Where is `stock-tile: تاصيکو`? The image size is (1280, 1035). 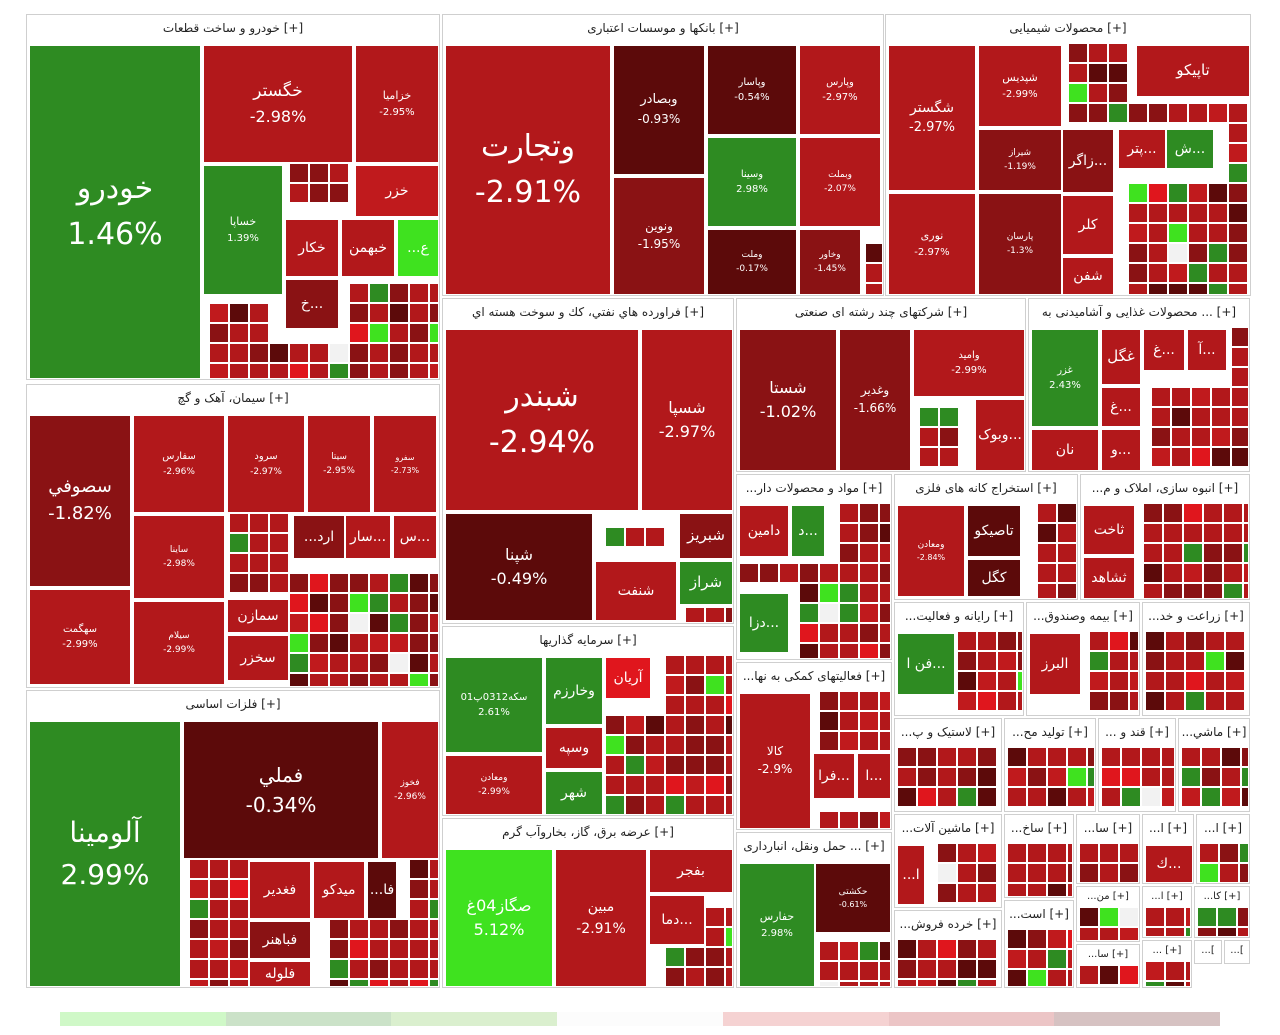 stock-tile: تاصيکو is located at coordinates (994, 531).